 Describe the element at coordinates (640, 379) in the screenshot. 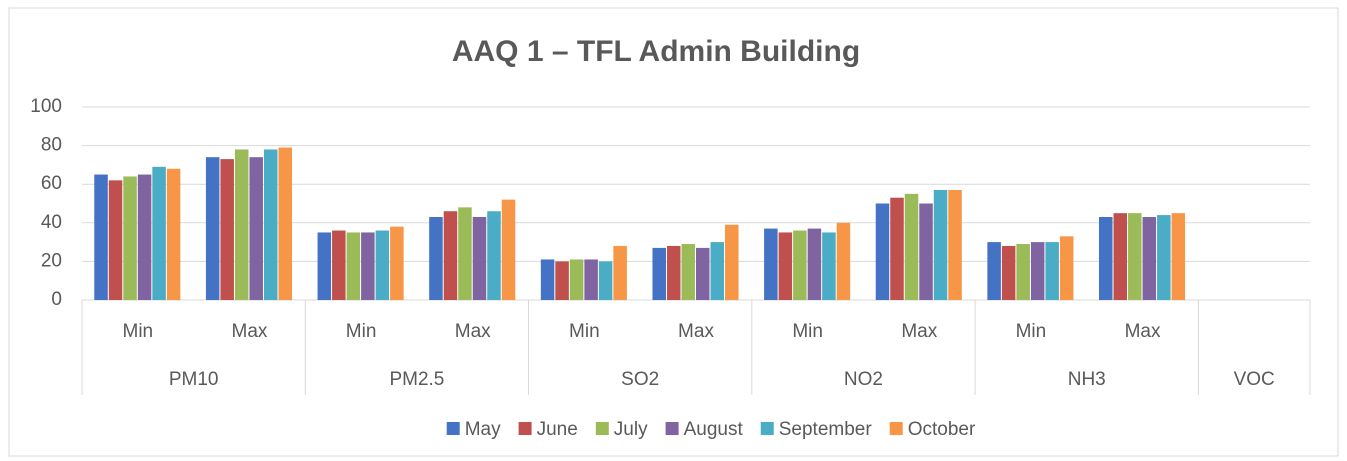

I see `x-group-label: SO2` at that location.